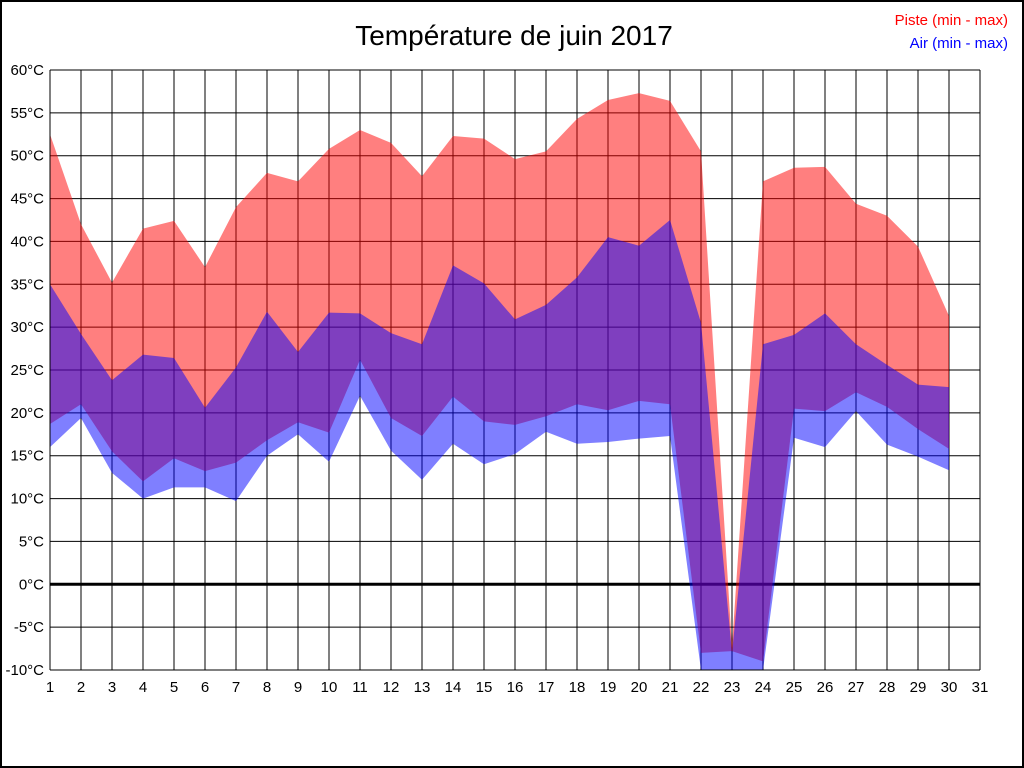 This screenshot has width=1024, height=768. What do you see at coordinates (50, 687) in the screenshot?
I see `x-tick-label: 1` at bounding box center [50, 687].